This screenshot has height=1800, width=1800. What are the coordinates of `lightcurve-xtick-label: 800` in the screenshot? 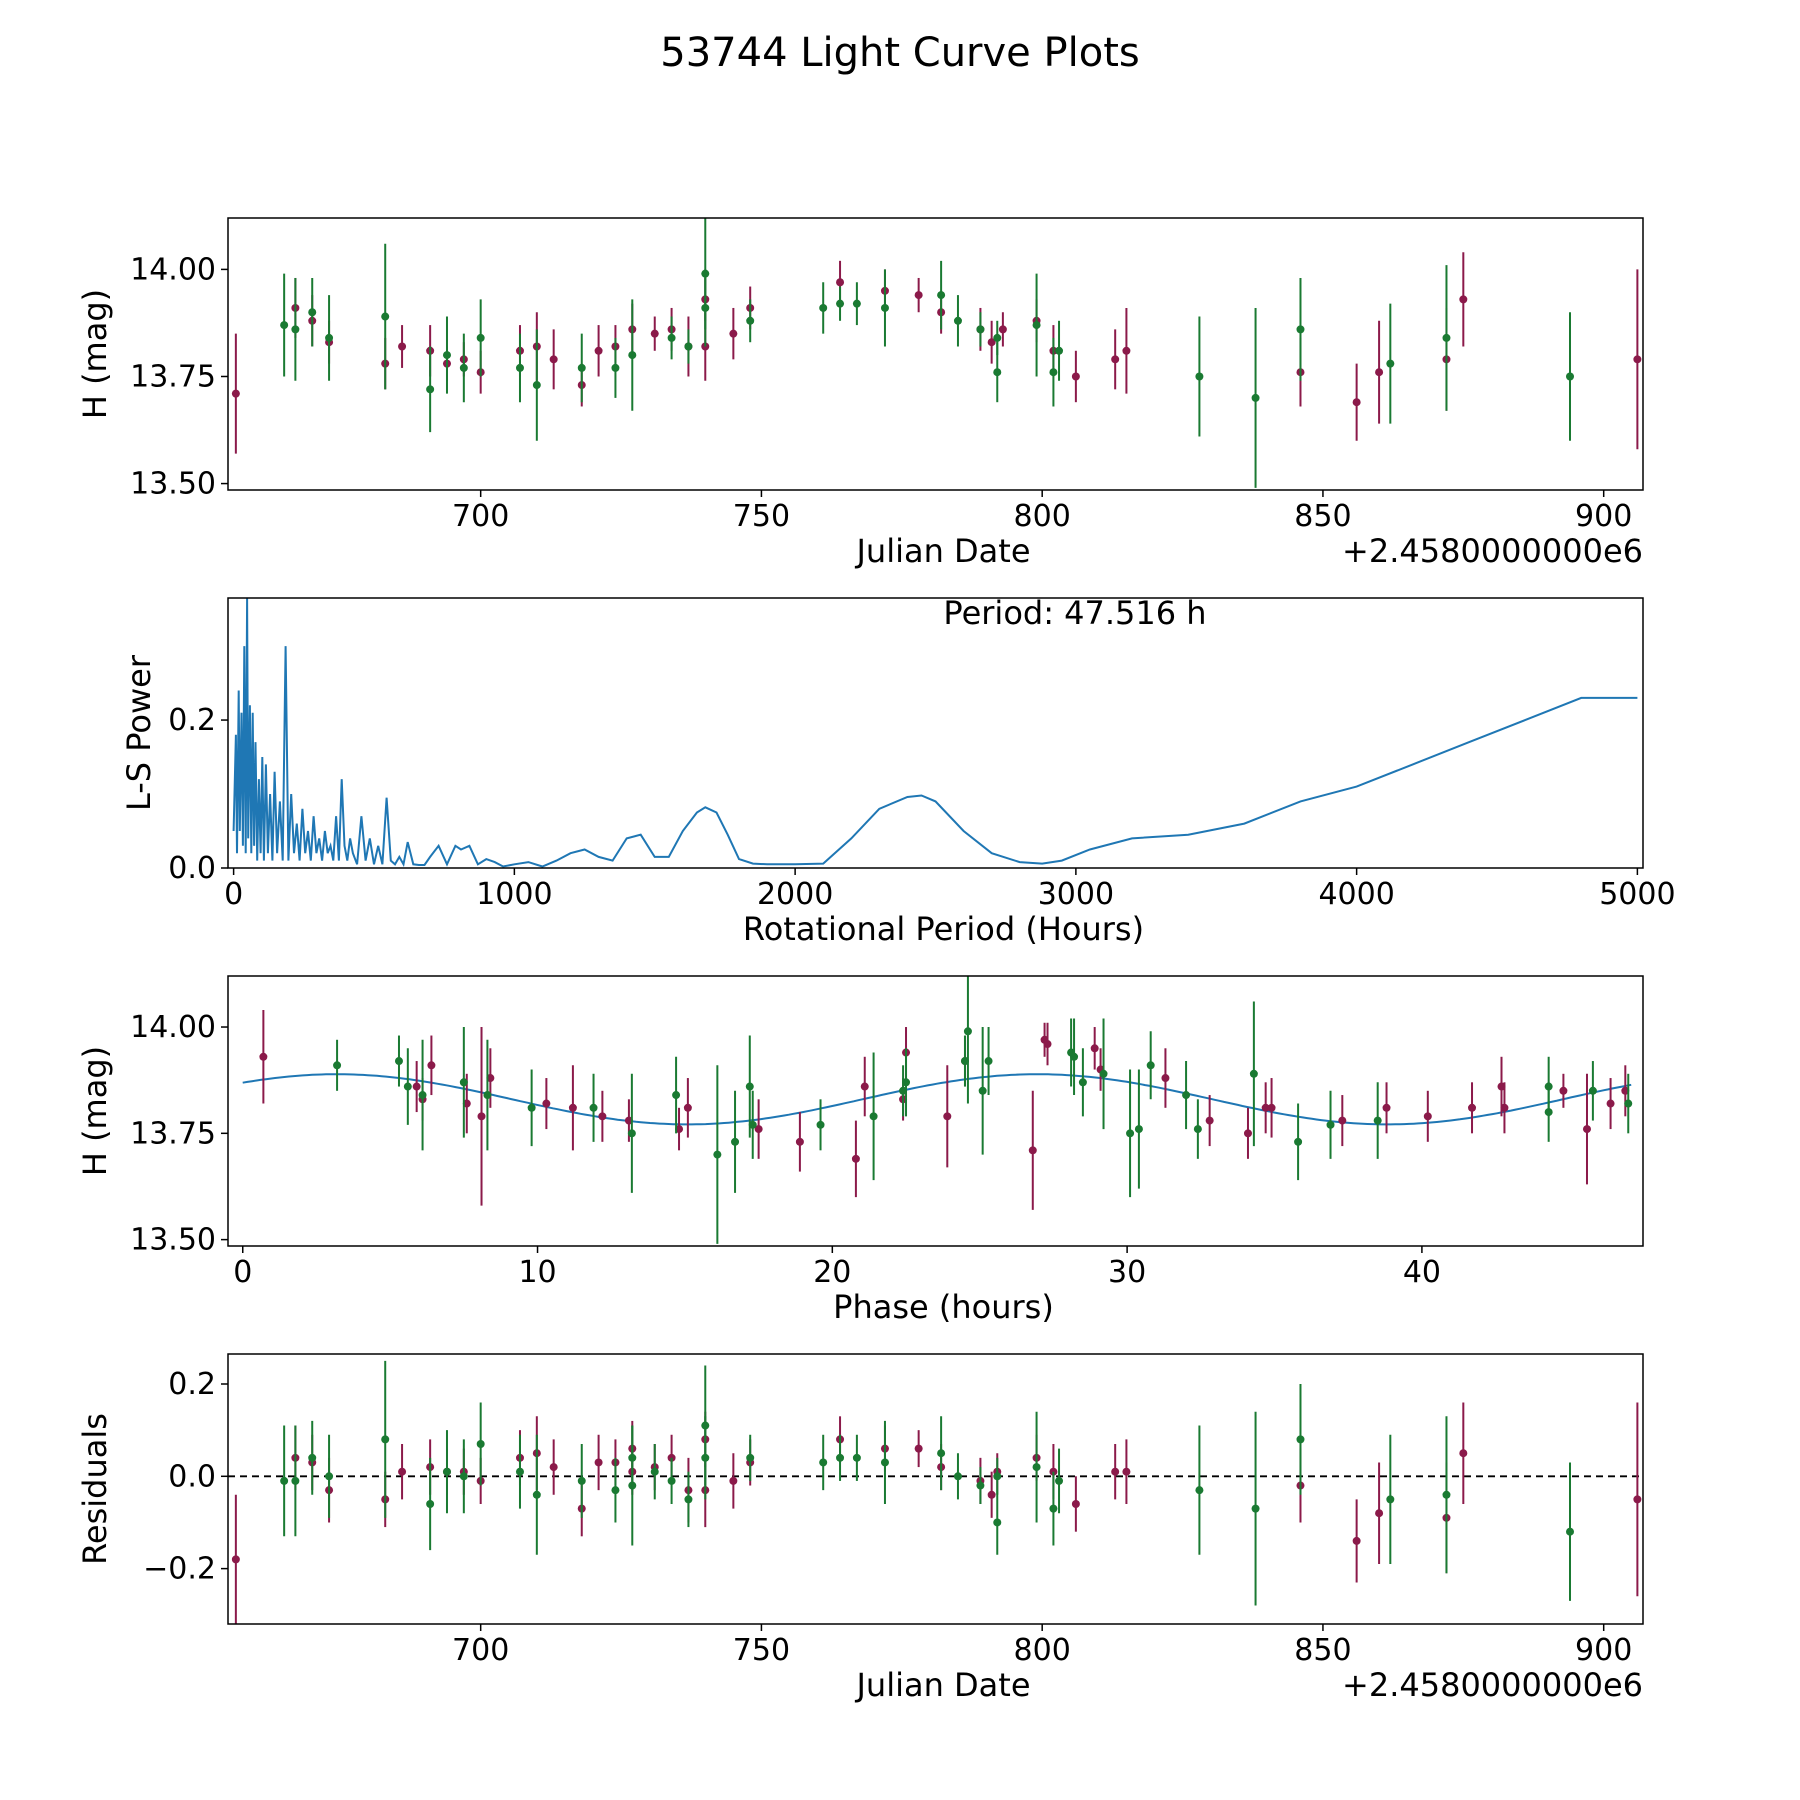 It's located at (1042, 516).